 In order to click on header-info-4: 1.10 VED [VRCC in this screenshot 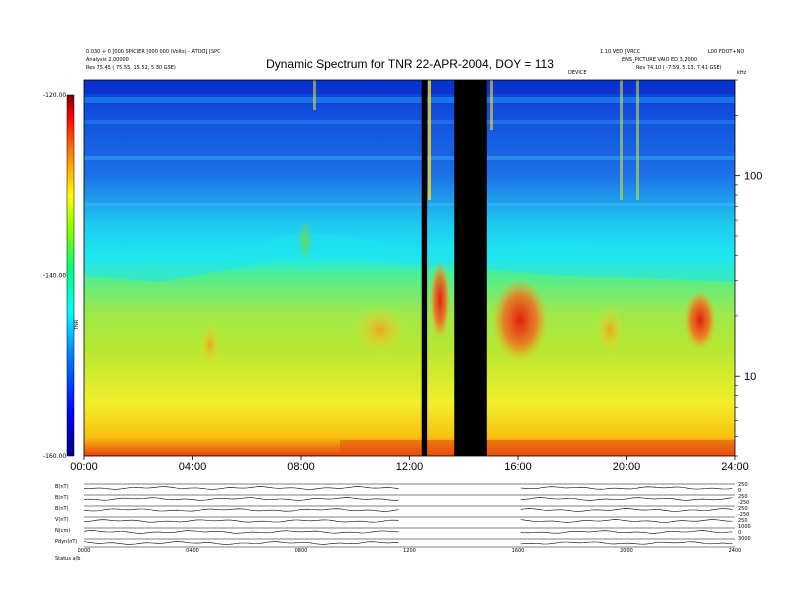, I will do `click(620, 52)`.